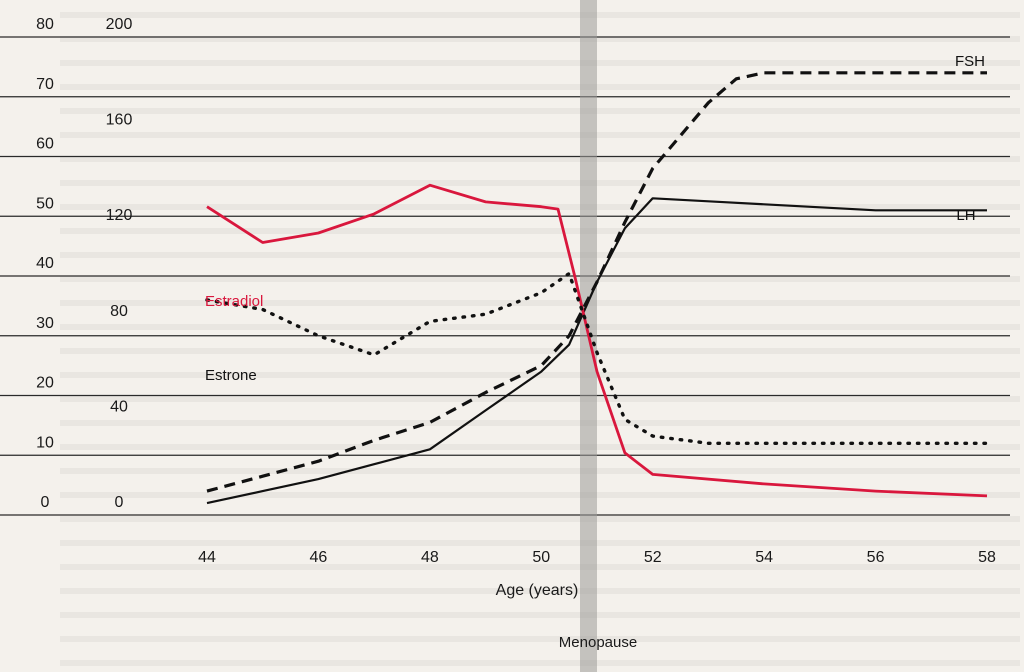 Image resolution: width=1024 pixels, height=672 pixels. Describe the element at coordinates (234, 301) in the screenshot. I see `series-label-estradiol: Estradiol` at that location.